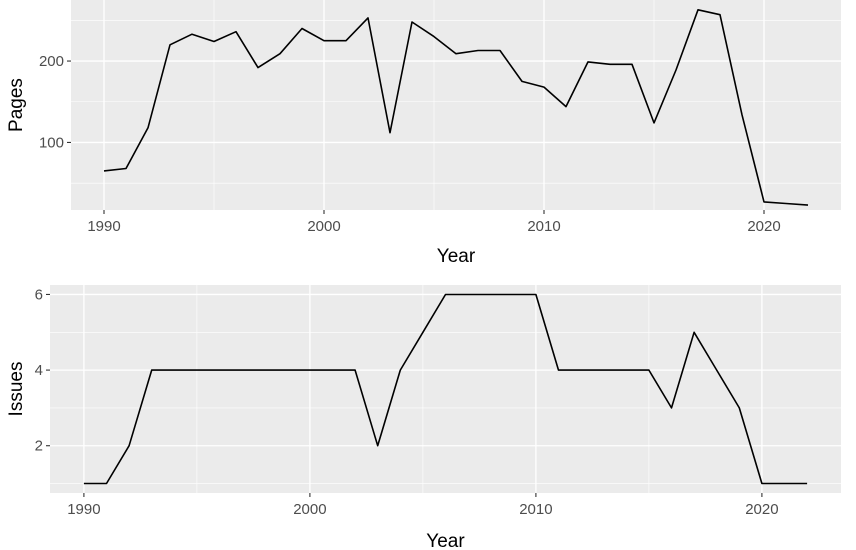 The width and height of the screenshot is (856, 550). Describe the element at coordinates (763, 226) in the screenshot. I see `pages-x-tick-label: 2020` at that location.